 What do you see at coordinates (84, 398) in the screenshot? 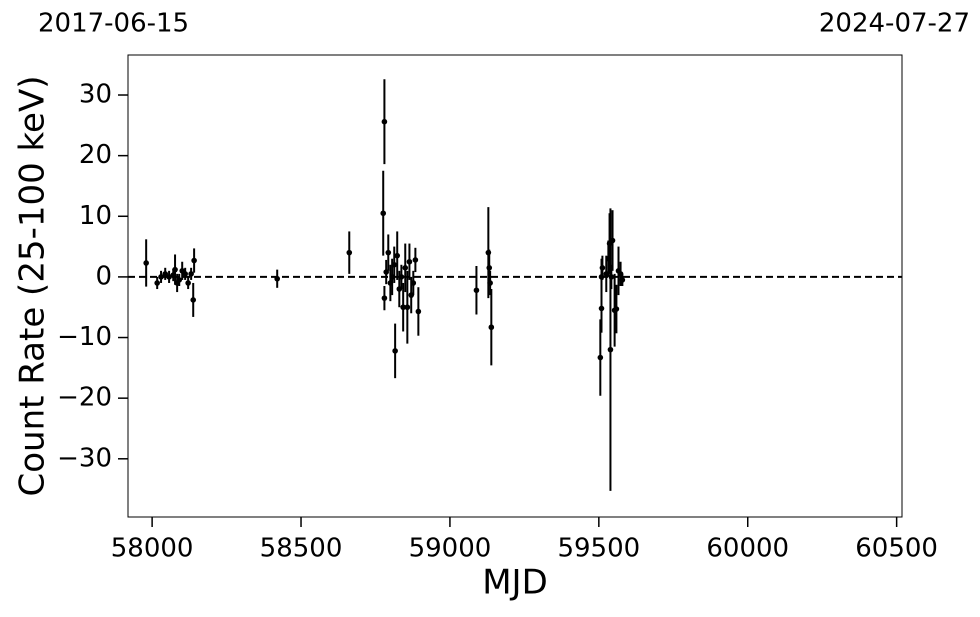
I see `y-tick-label: −20` at bounding box center [84, 398].